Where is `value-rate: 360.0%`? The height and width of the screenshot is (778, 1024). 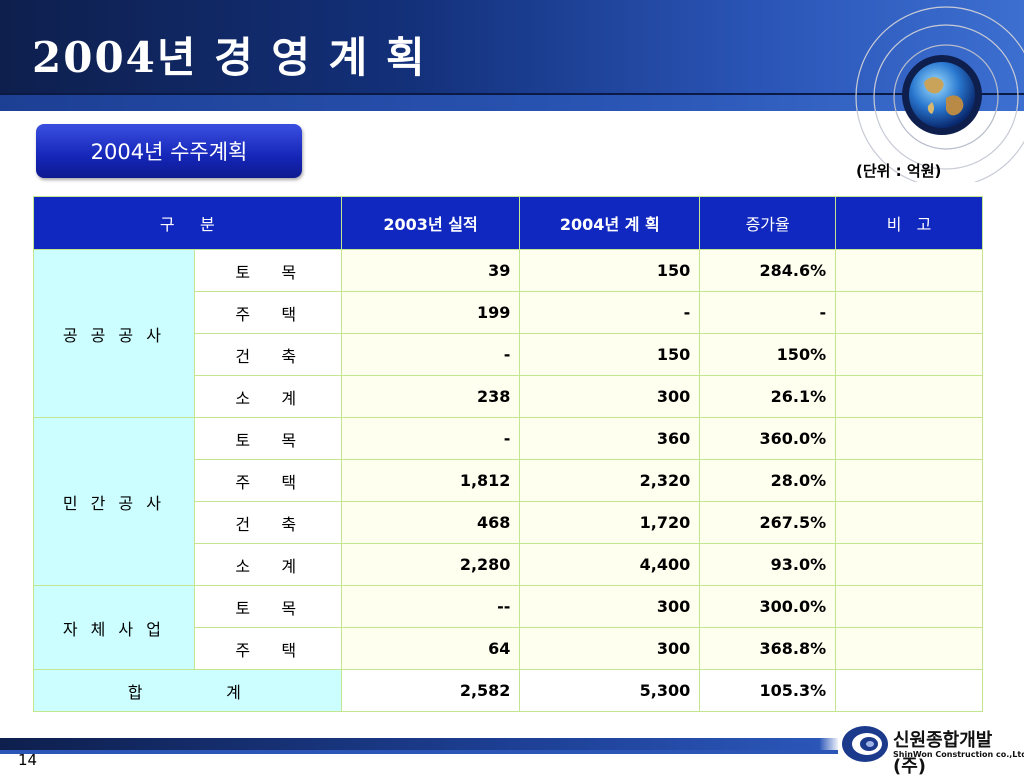 value-rate: 360.0% is located at coordinates (768, 438).